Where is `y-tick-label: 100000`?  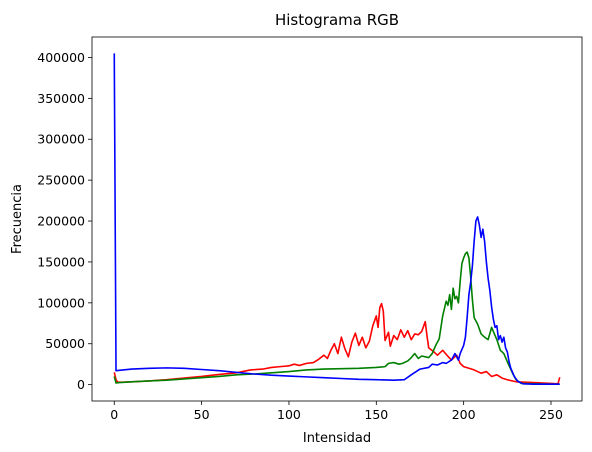 y-tick-label: 100000 is located at coordinates (61, 302).